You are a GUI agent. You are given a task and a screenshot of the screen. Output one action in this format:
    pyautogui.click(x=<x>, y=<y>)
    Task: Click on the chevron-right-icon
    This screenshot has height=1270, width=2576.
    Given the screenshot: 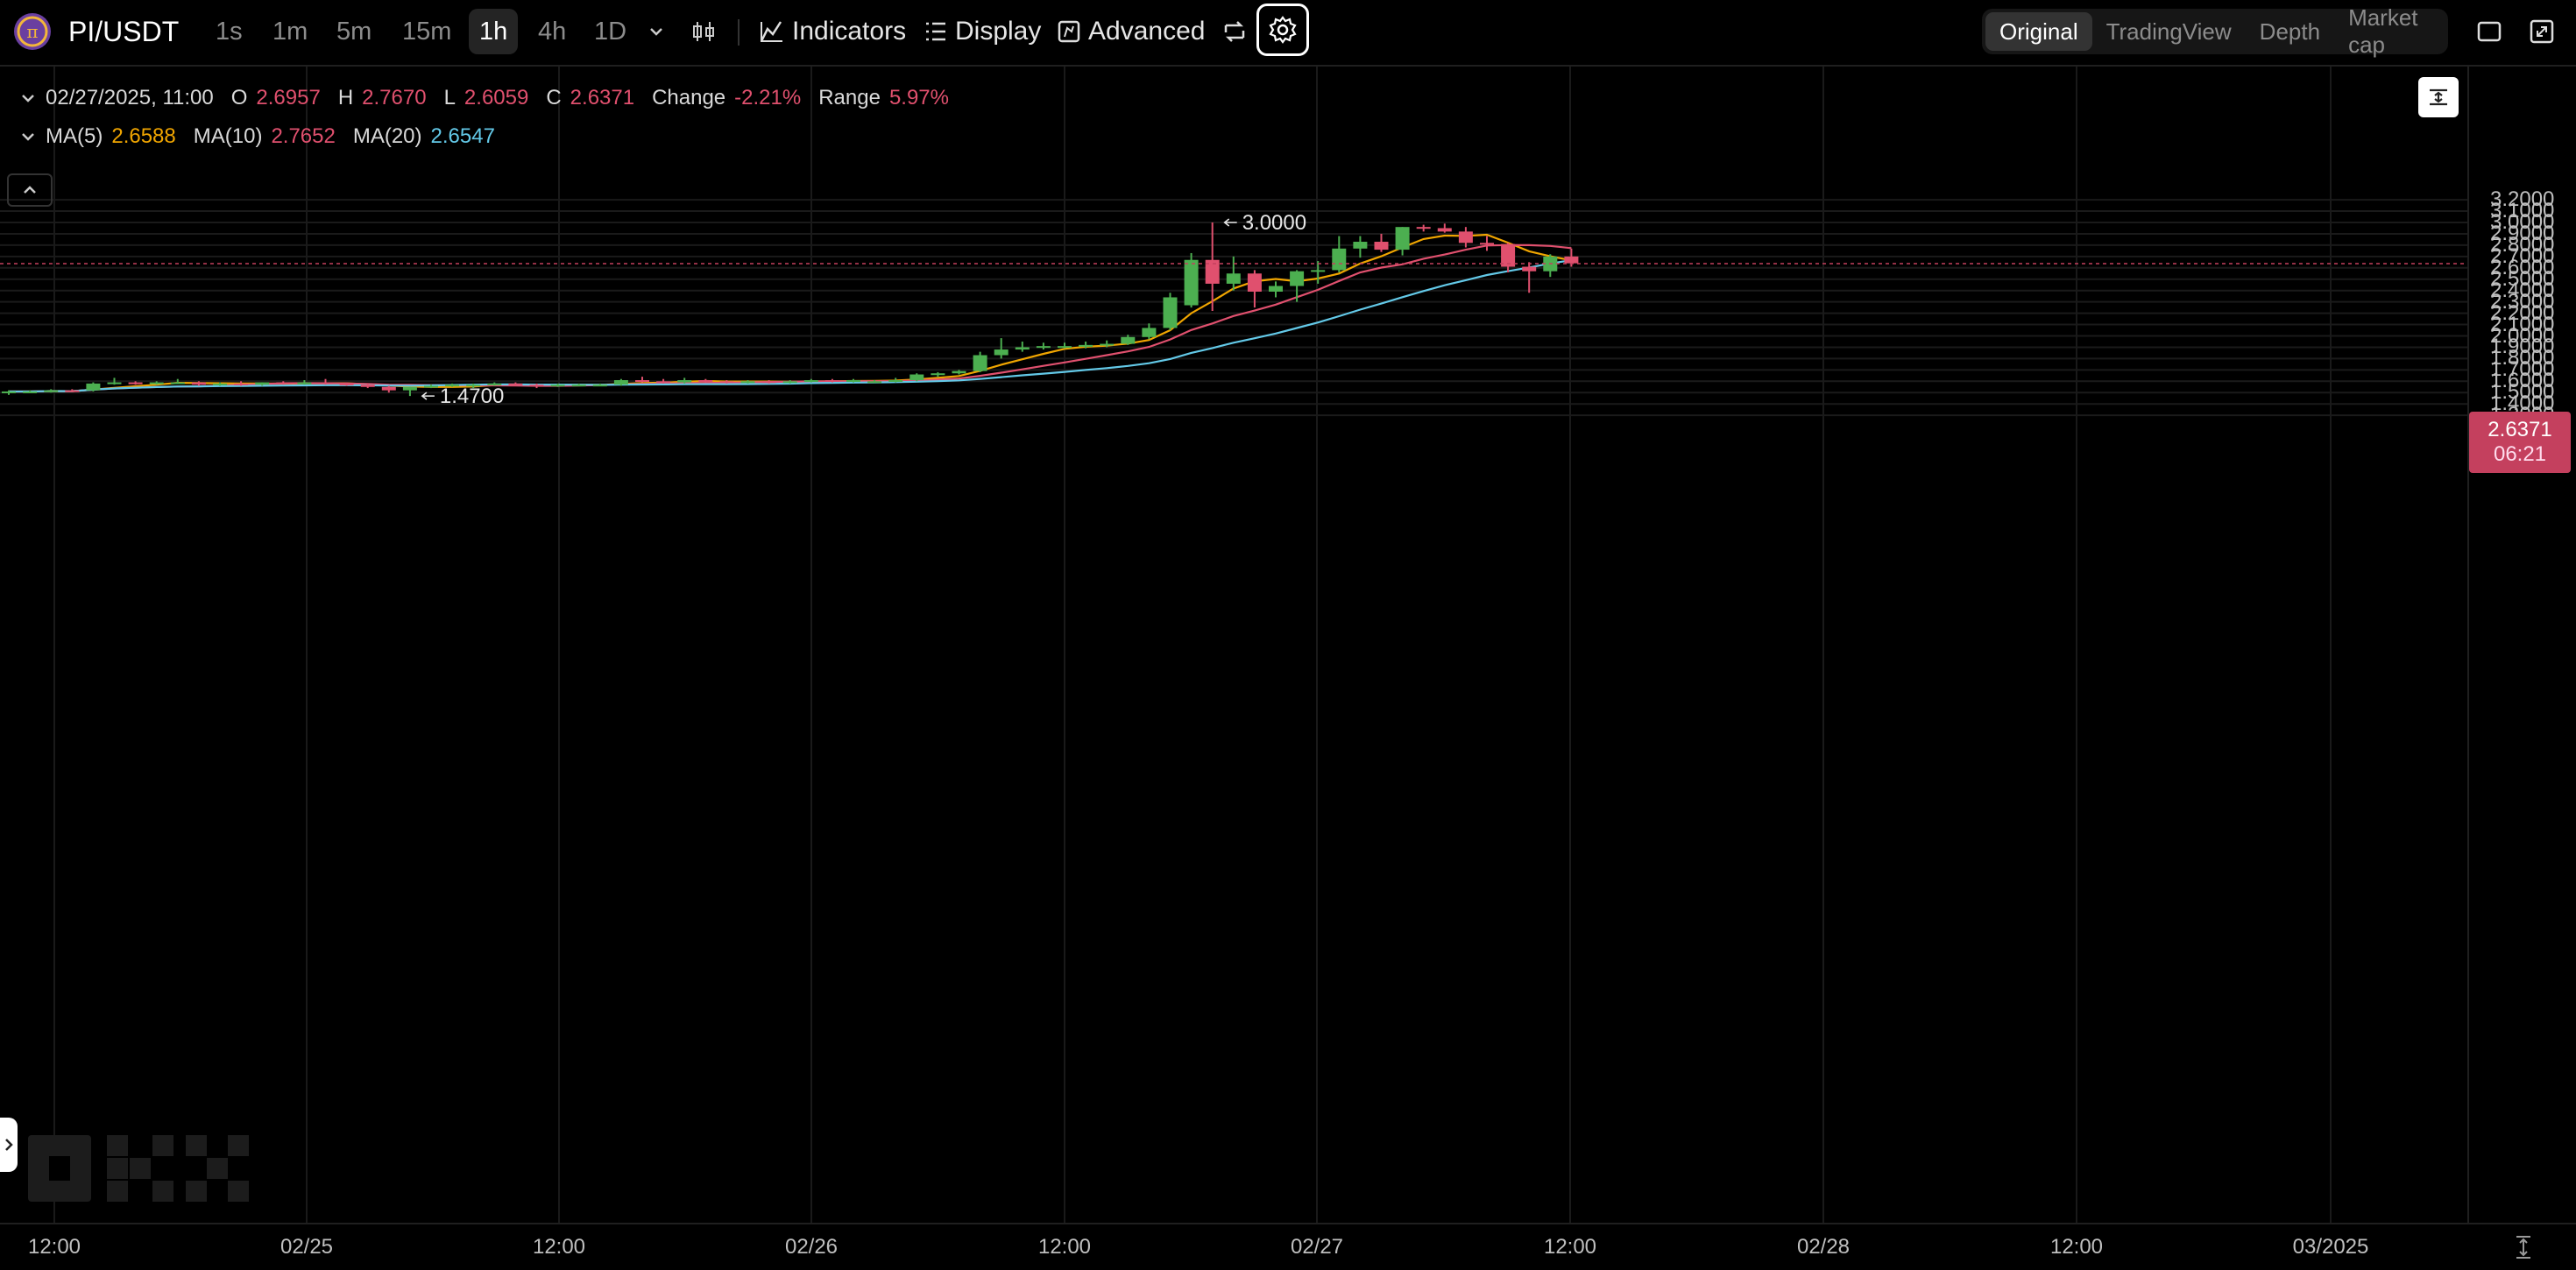 What is the action you would take?
    pyautogui.click(x=9, y=1145)
    